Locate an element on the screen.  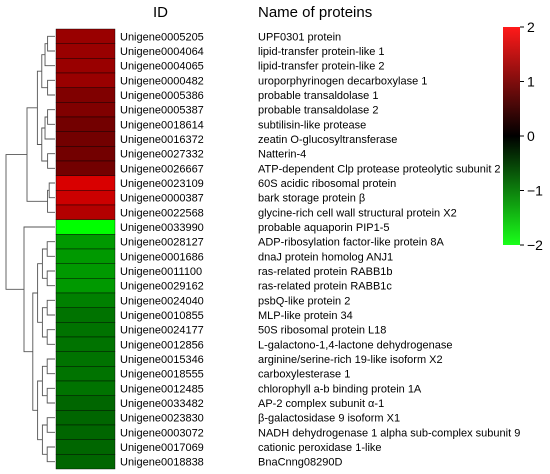
row-id-label: Unigene0000387 is located at coordinates (162, 199).